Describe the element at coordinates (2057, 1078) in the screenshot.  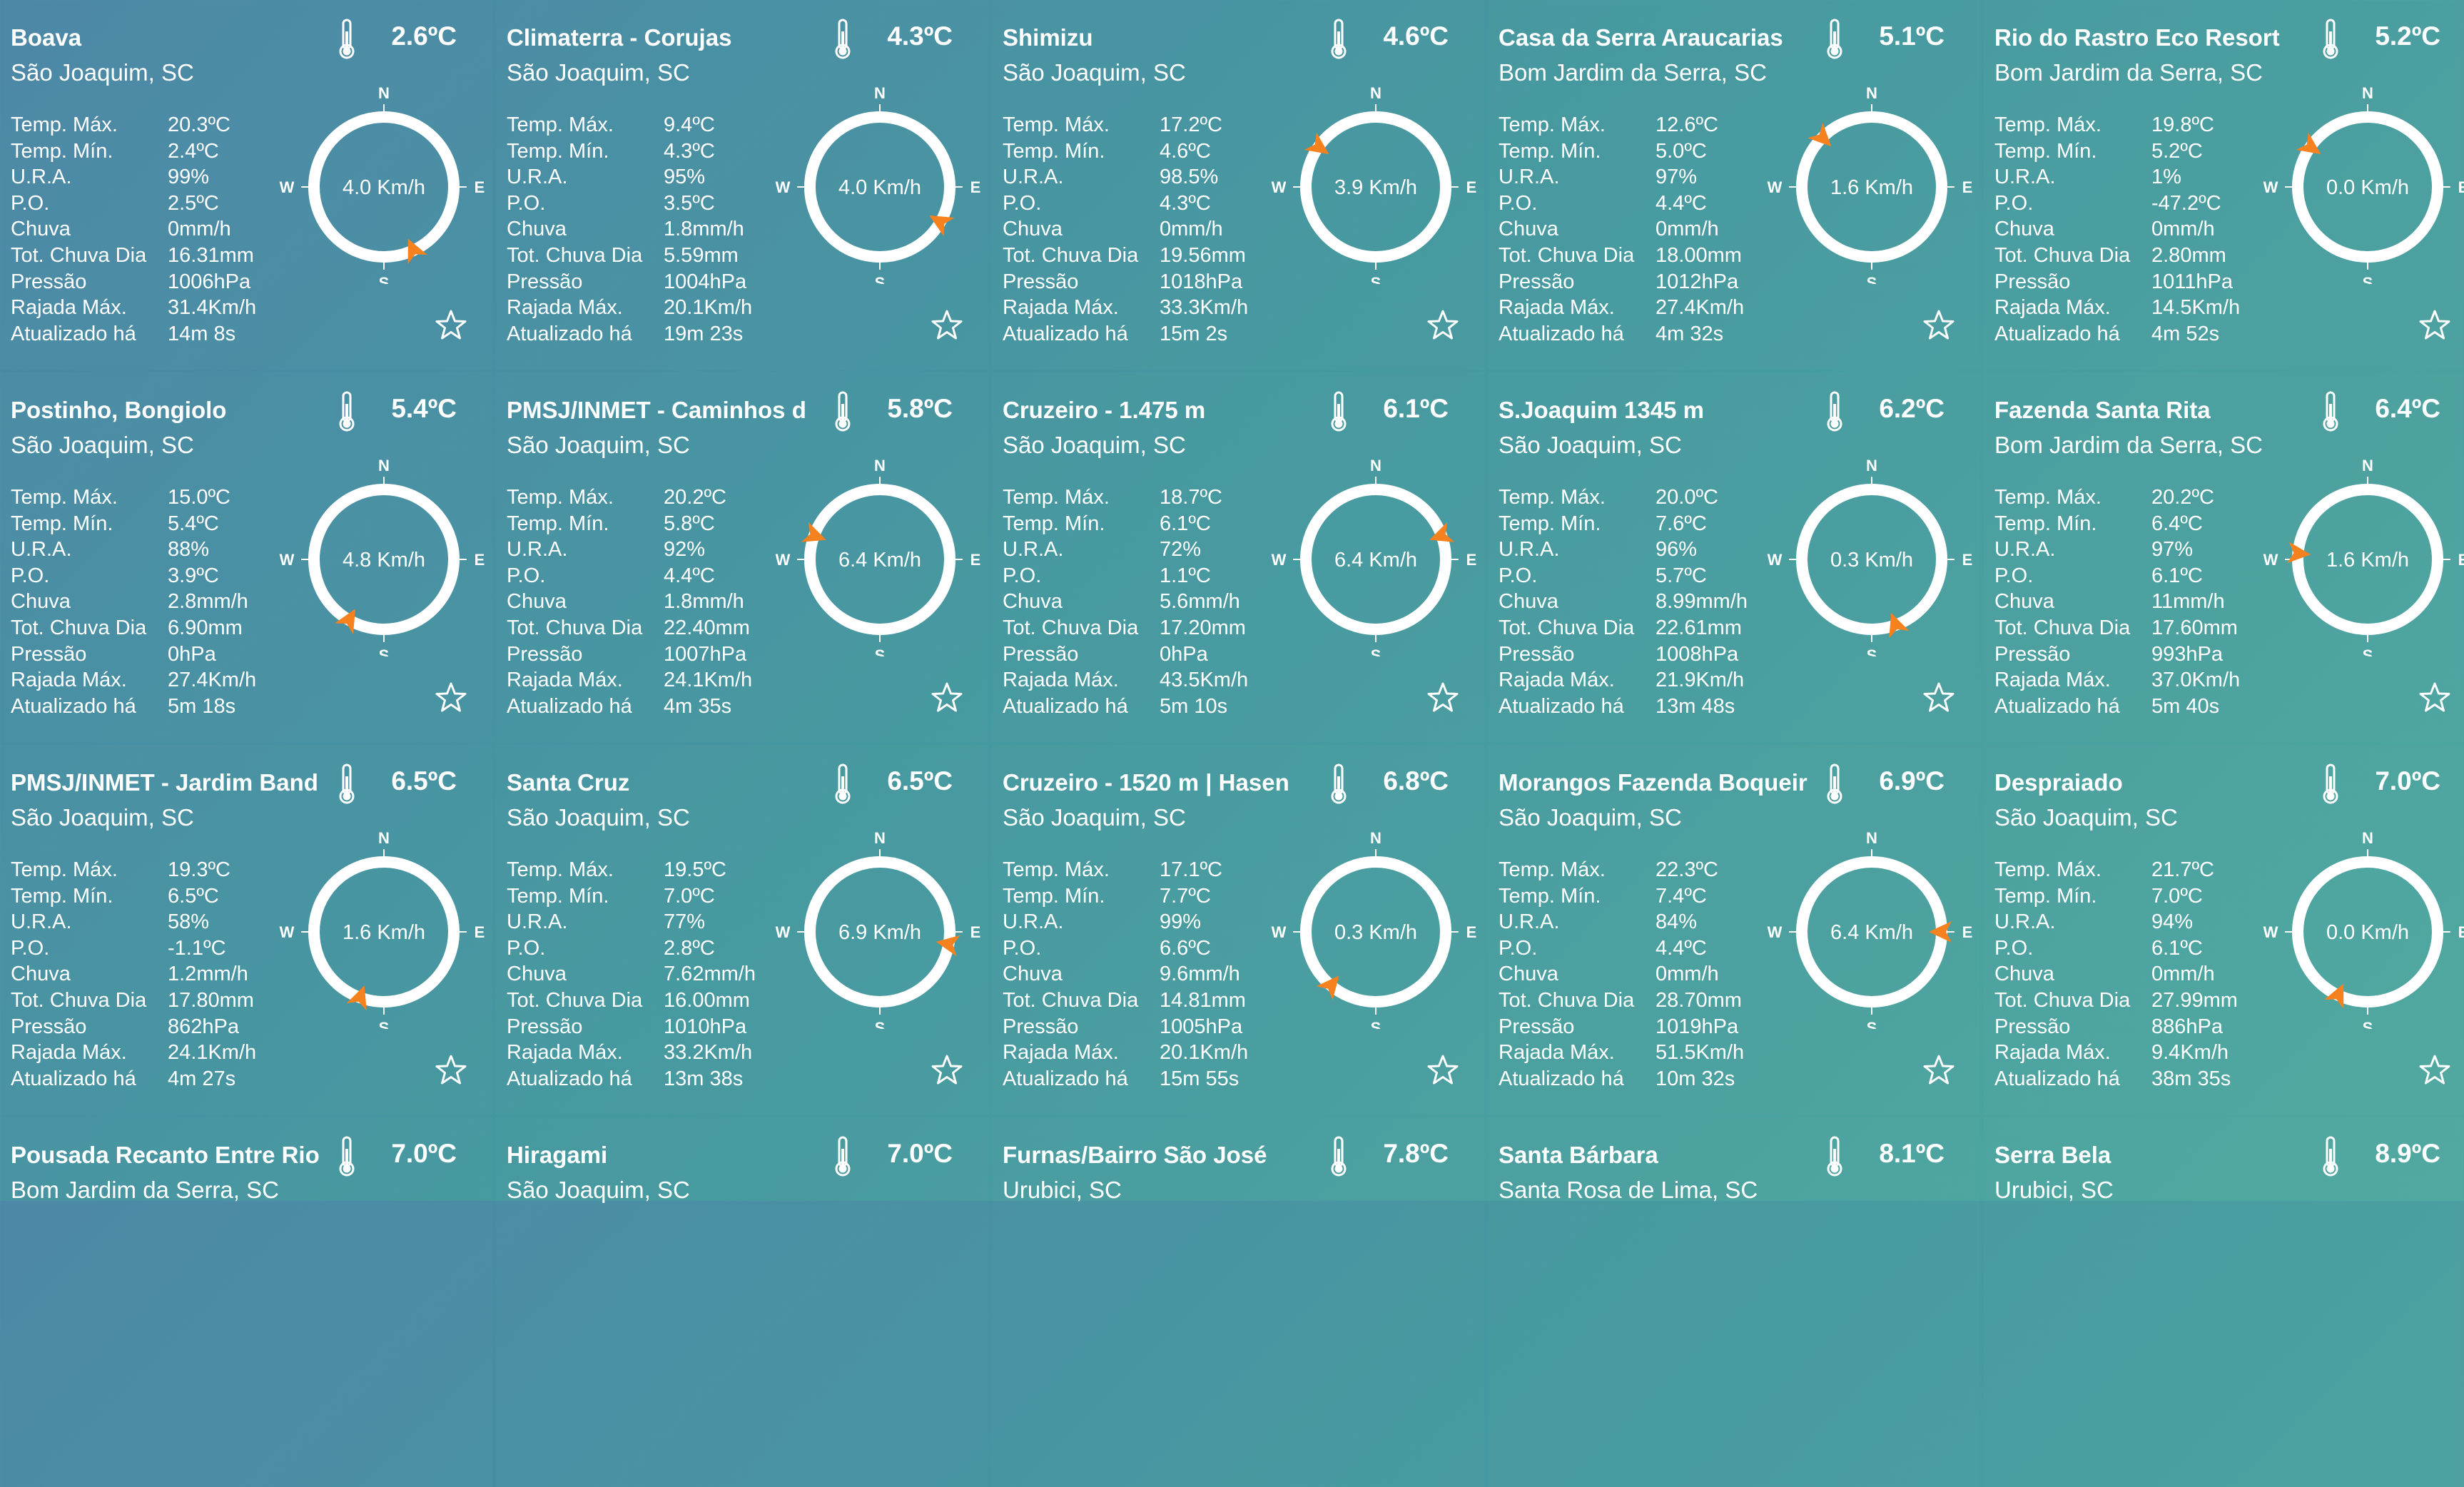
I see `stat-label: Atualizado há` at that location.